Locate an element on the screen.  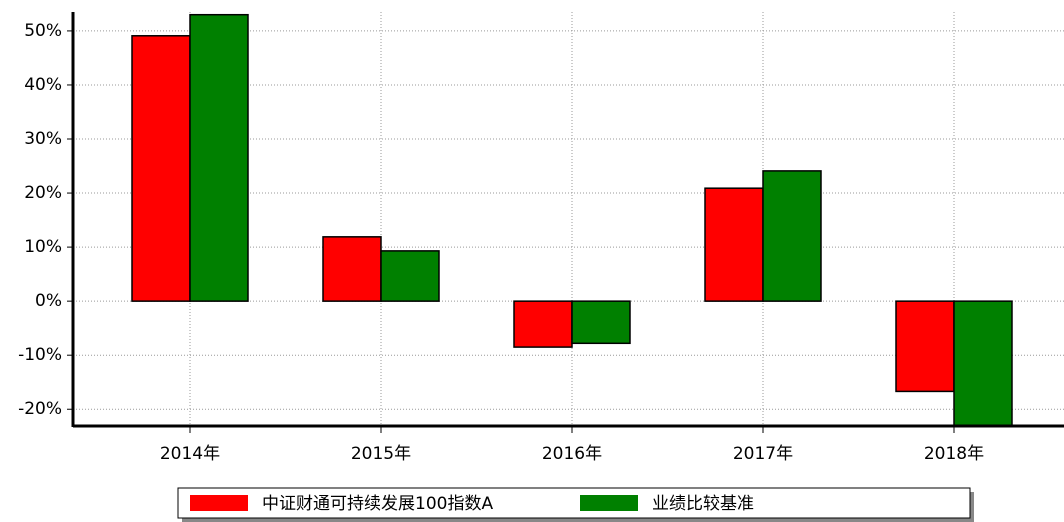
y-tick-label: -20% is located at coordinates (40, 409).